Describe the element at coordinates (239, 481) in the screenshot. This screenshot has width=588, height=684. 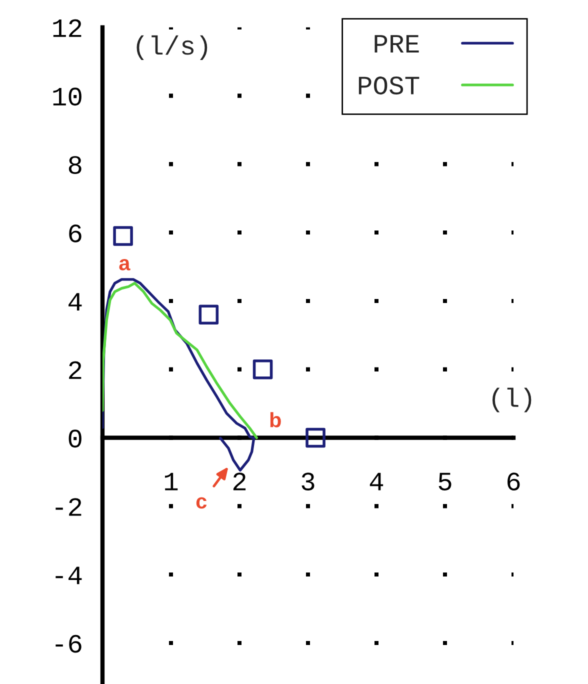
I see `x-tick-label: 2` at that location.